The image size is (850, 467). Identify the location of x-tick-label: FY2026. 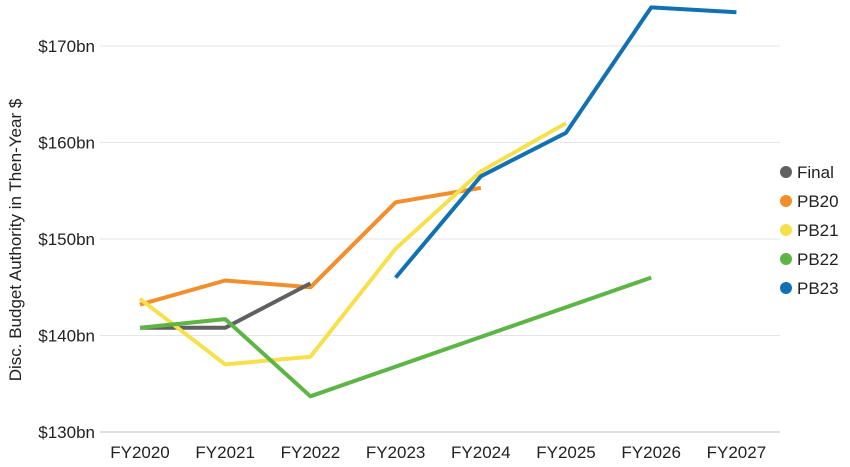
(651, 452).